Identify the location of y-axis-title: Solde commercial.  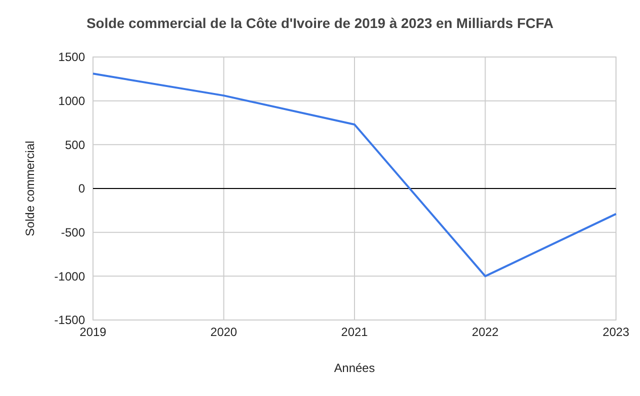
(30, 188).